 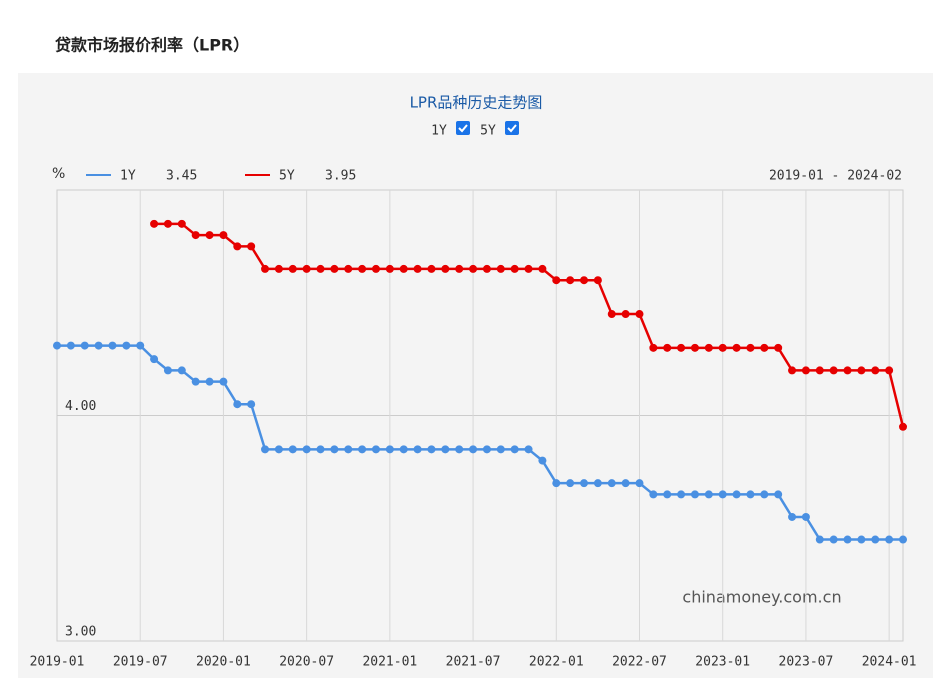 What do you see at coordinates (473, 662) in the screenshot?
I see `x-tick-label: 2021-07` at bounding box center [473, 662].